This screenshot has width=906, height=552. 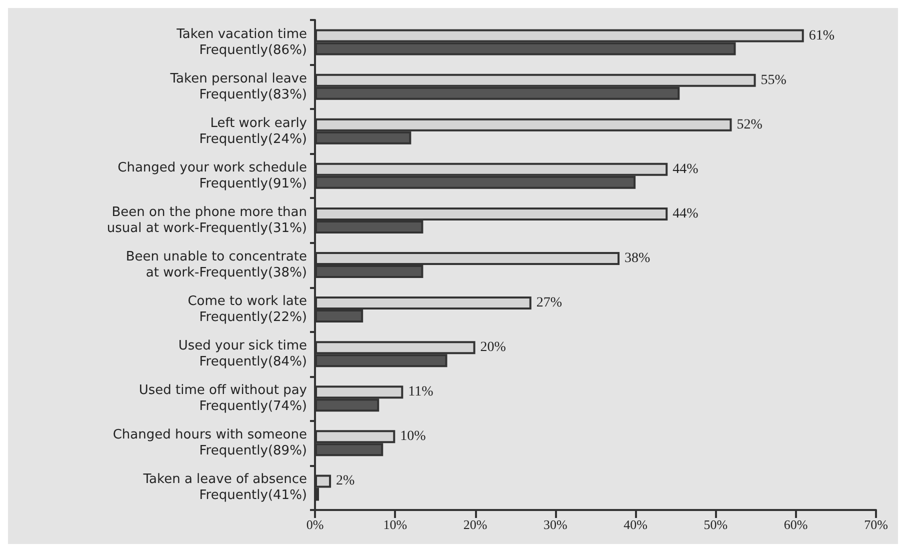 What do you see at coordinates (413, 436) in the screenshot?
I see `data-label: 10%` at bounding box center [413, 436].